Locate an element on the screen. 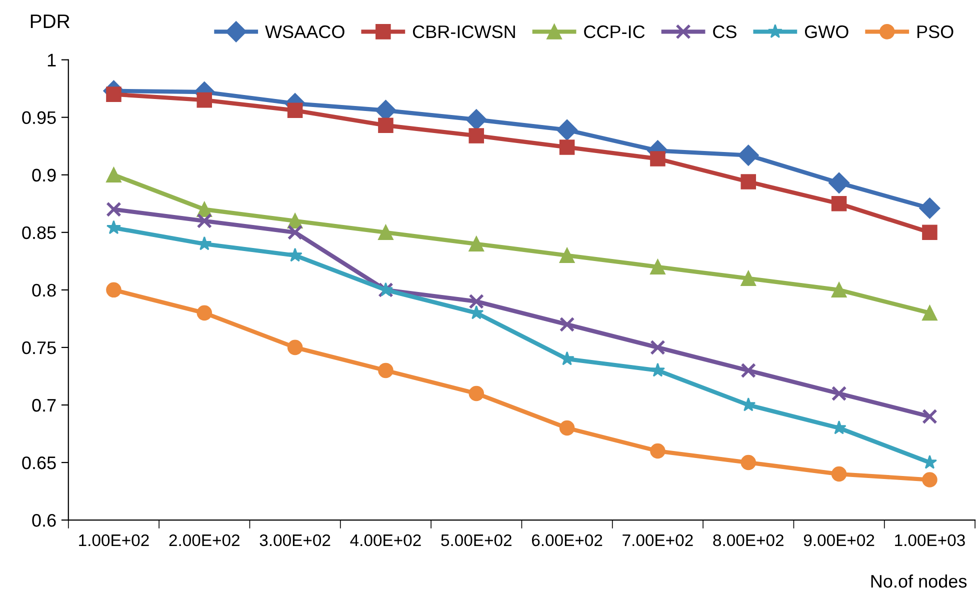  y-tick-label: 0.65 is located at coordinates (39, 463).